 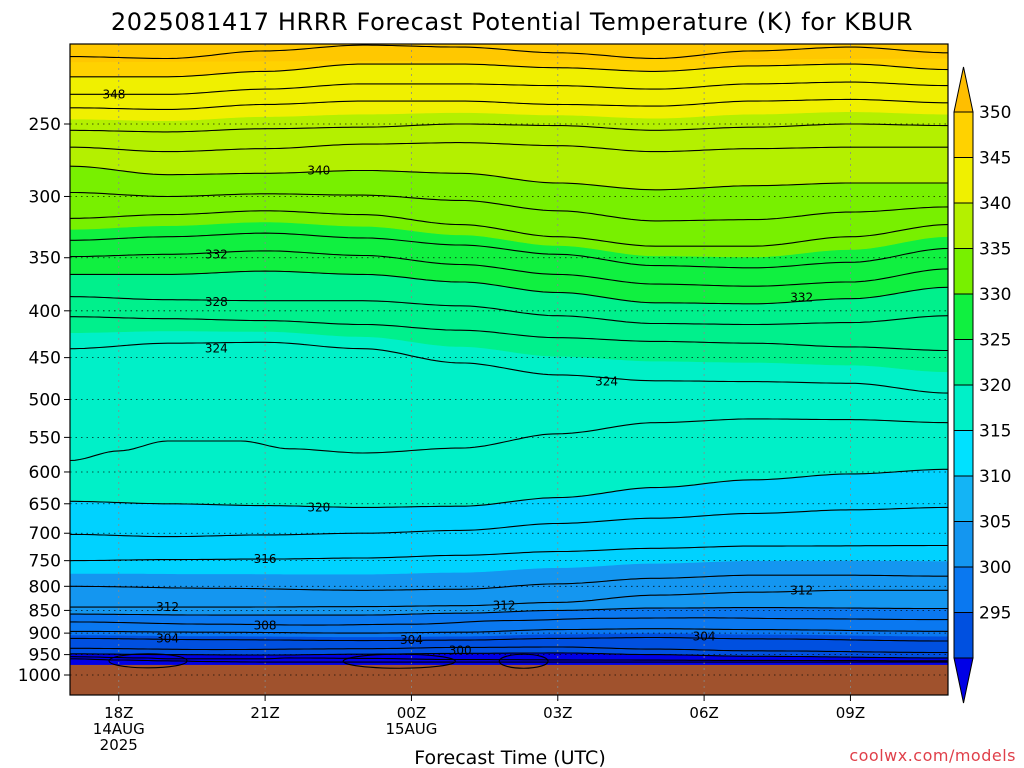 What do you see at coordinates (118, 713) in the screenshot?
I see `x-tick-label: 18Z` at bounding box center [118, 713].